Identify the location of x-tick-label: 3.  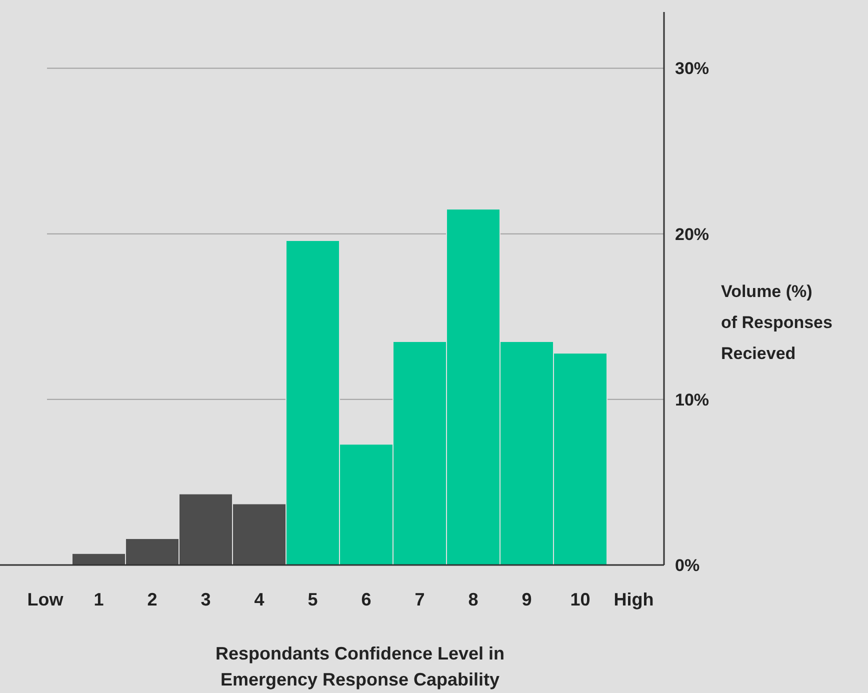
(205, 599).